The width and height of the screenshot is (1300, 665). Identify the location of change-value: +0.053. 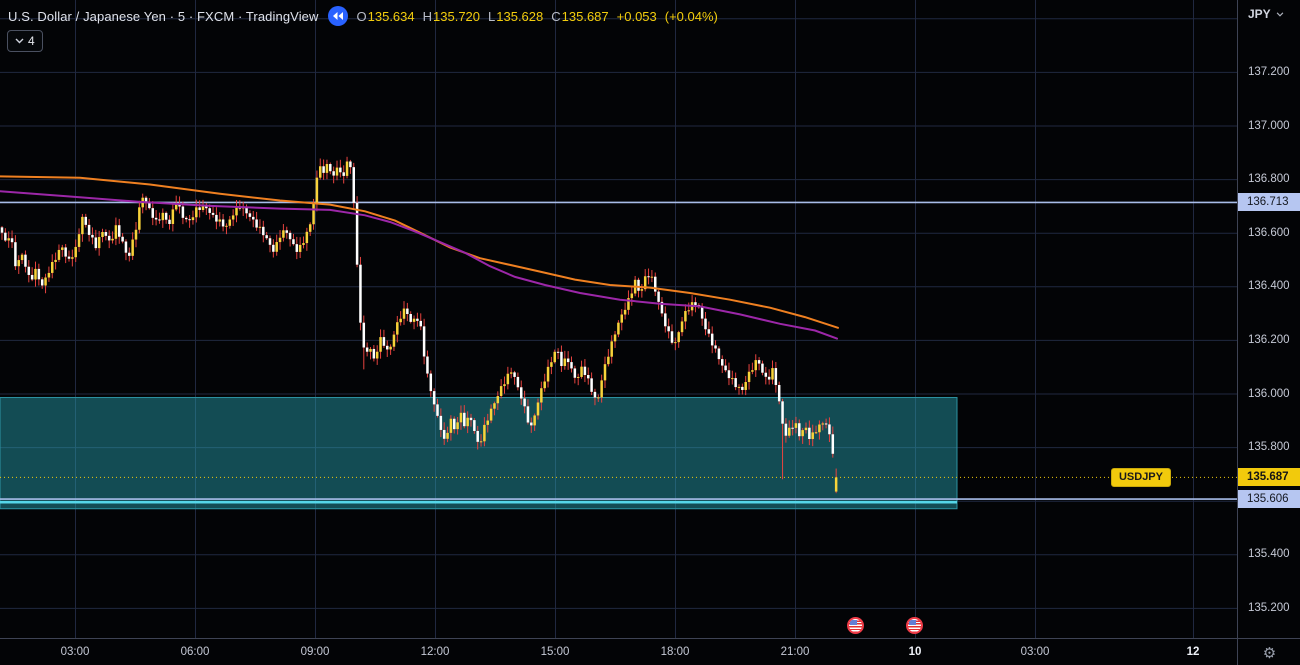
(636, 16).